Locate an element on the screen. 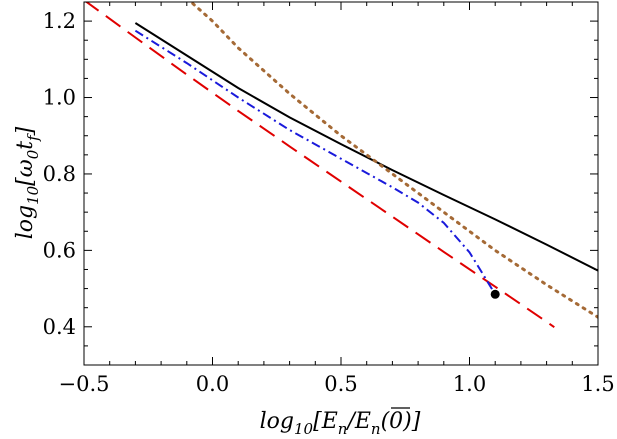 This screenshot has height=439, width=617. marker-layer is located at coordinates (495, 294).